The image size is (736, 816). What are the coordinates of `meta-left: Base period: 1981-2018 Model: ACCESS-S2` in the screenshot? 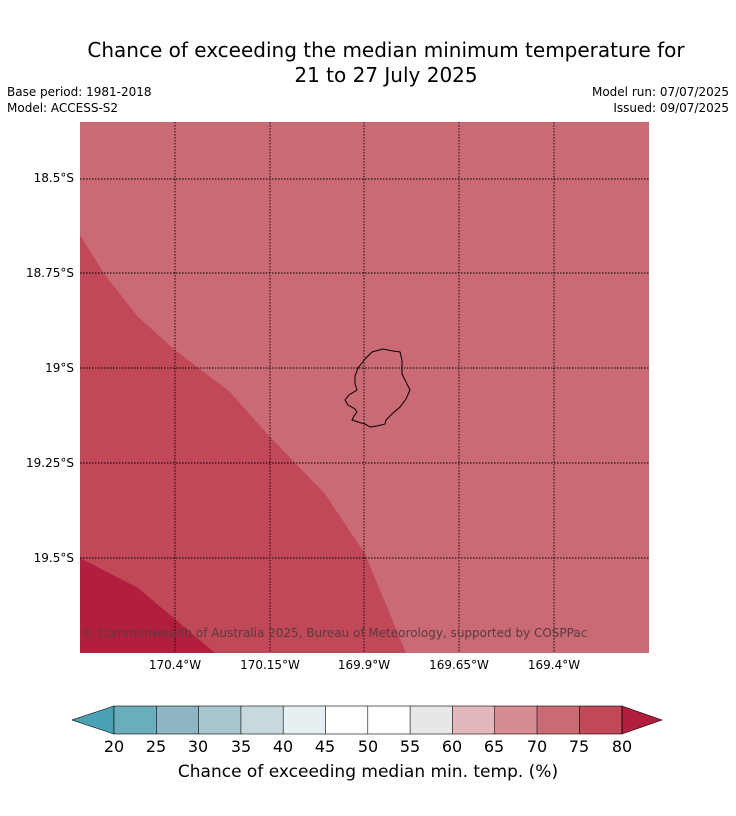 It's located at (79, 100).